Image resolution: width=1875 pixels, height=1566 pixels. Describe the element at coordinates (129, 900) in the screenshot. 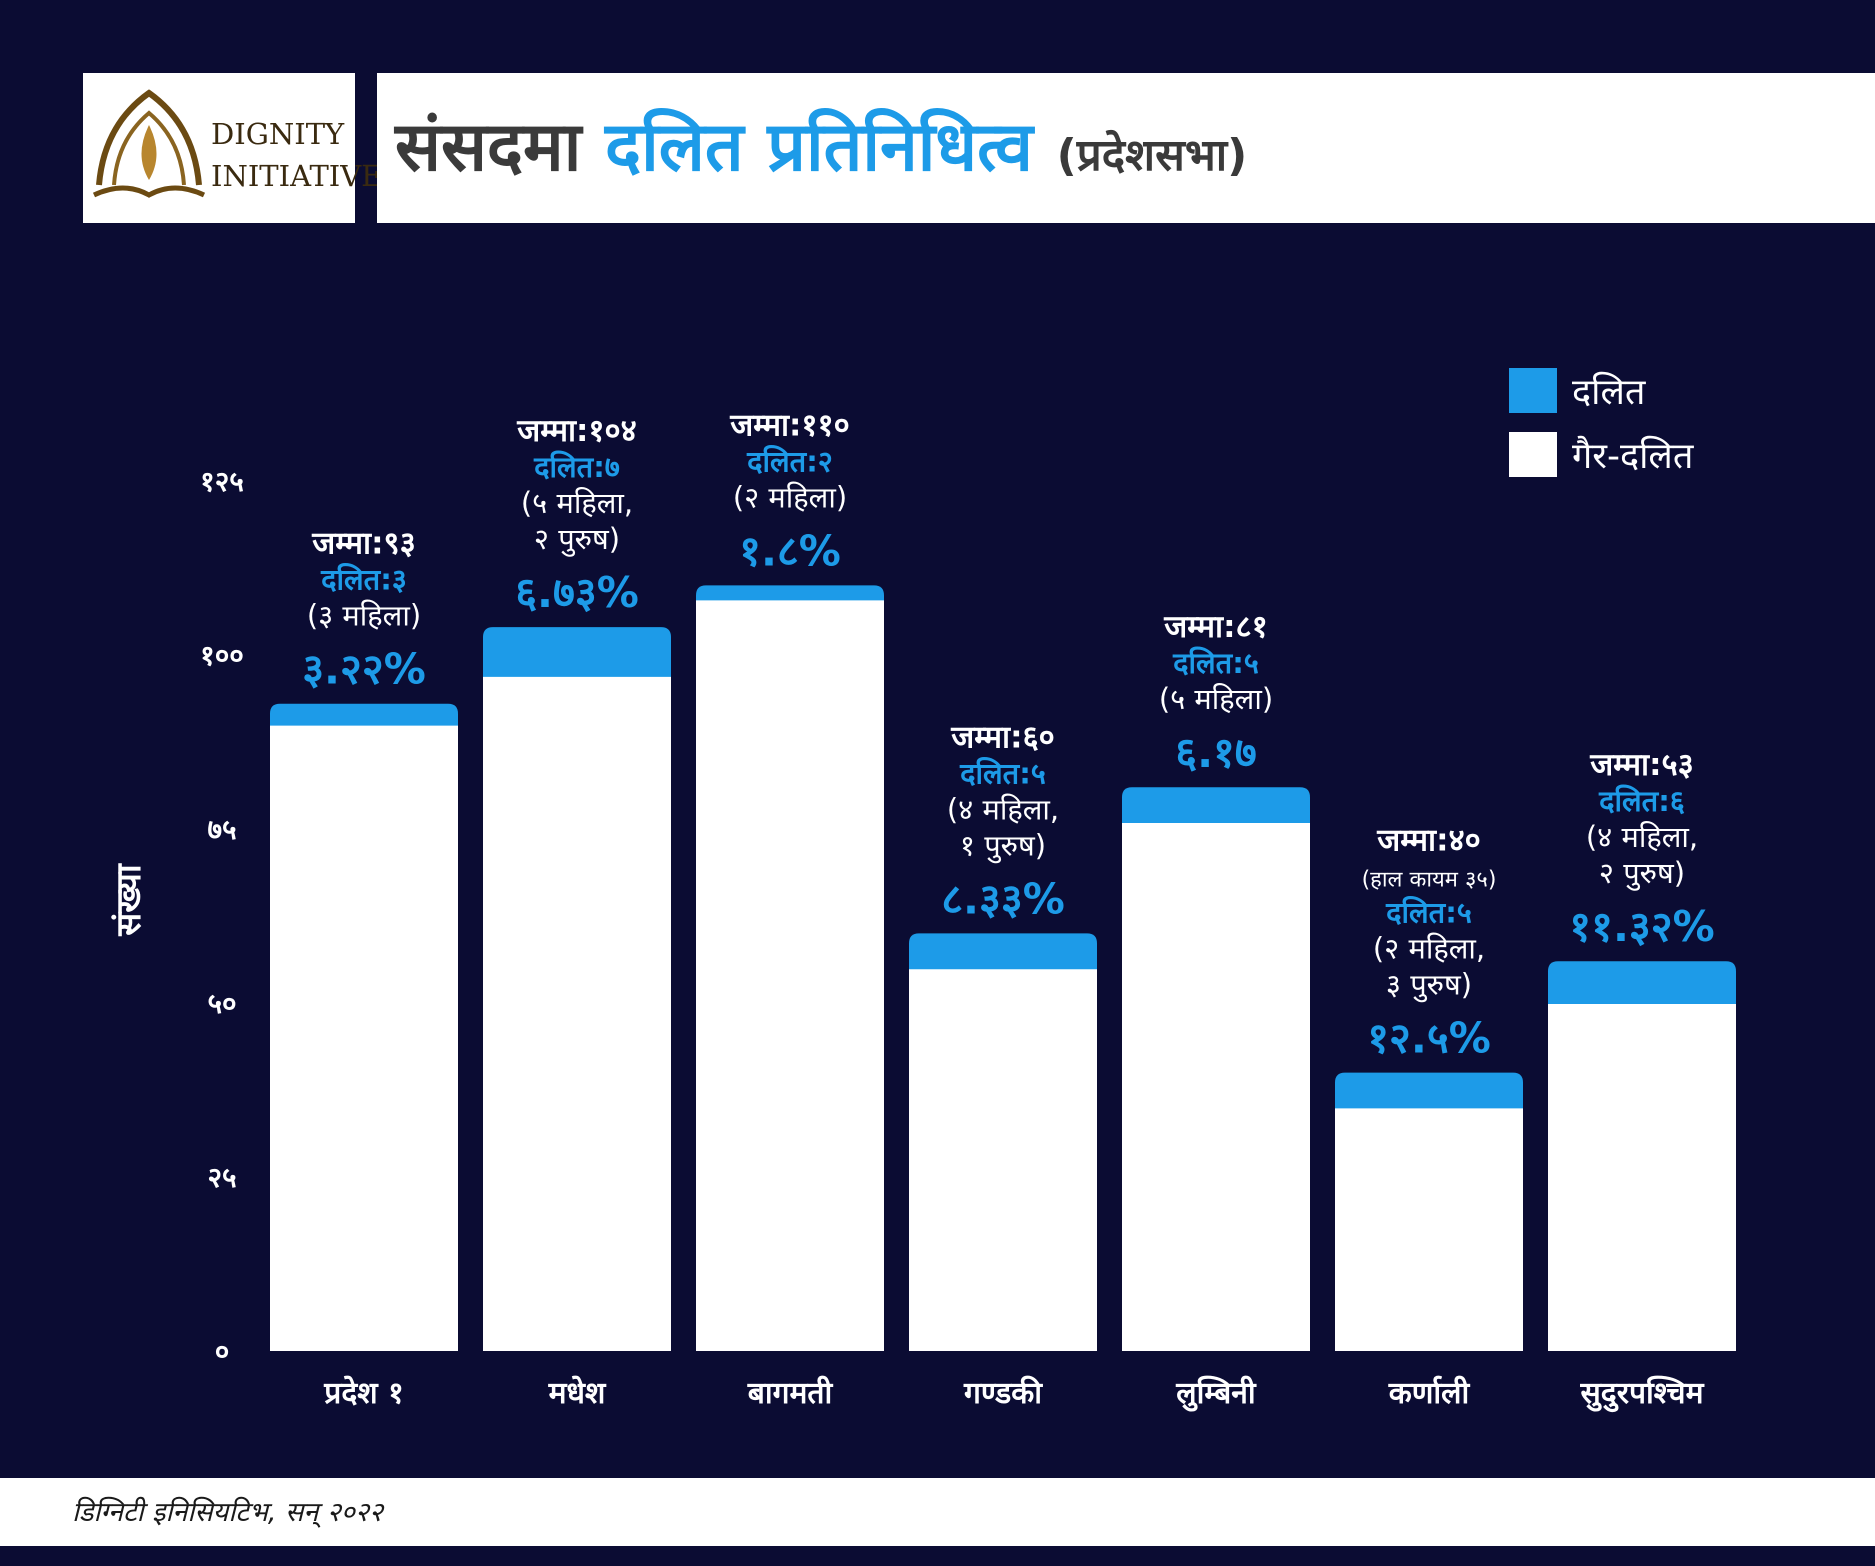

I see `y-axis-label: संख्या` at that location.